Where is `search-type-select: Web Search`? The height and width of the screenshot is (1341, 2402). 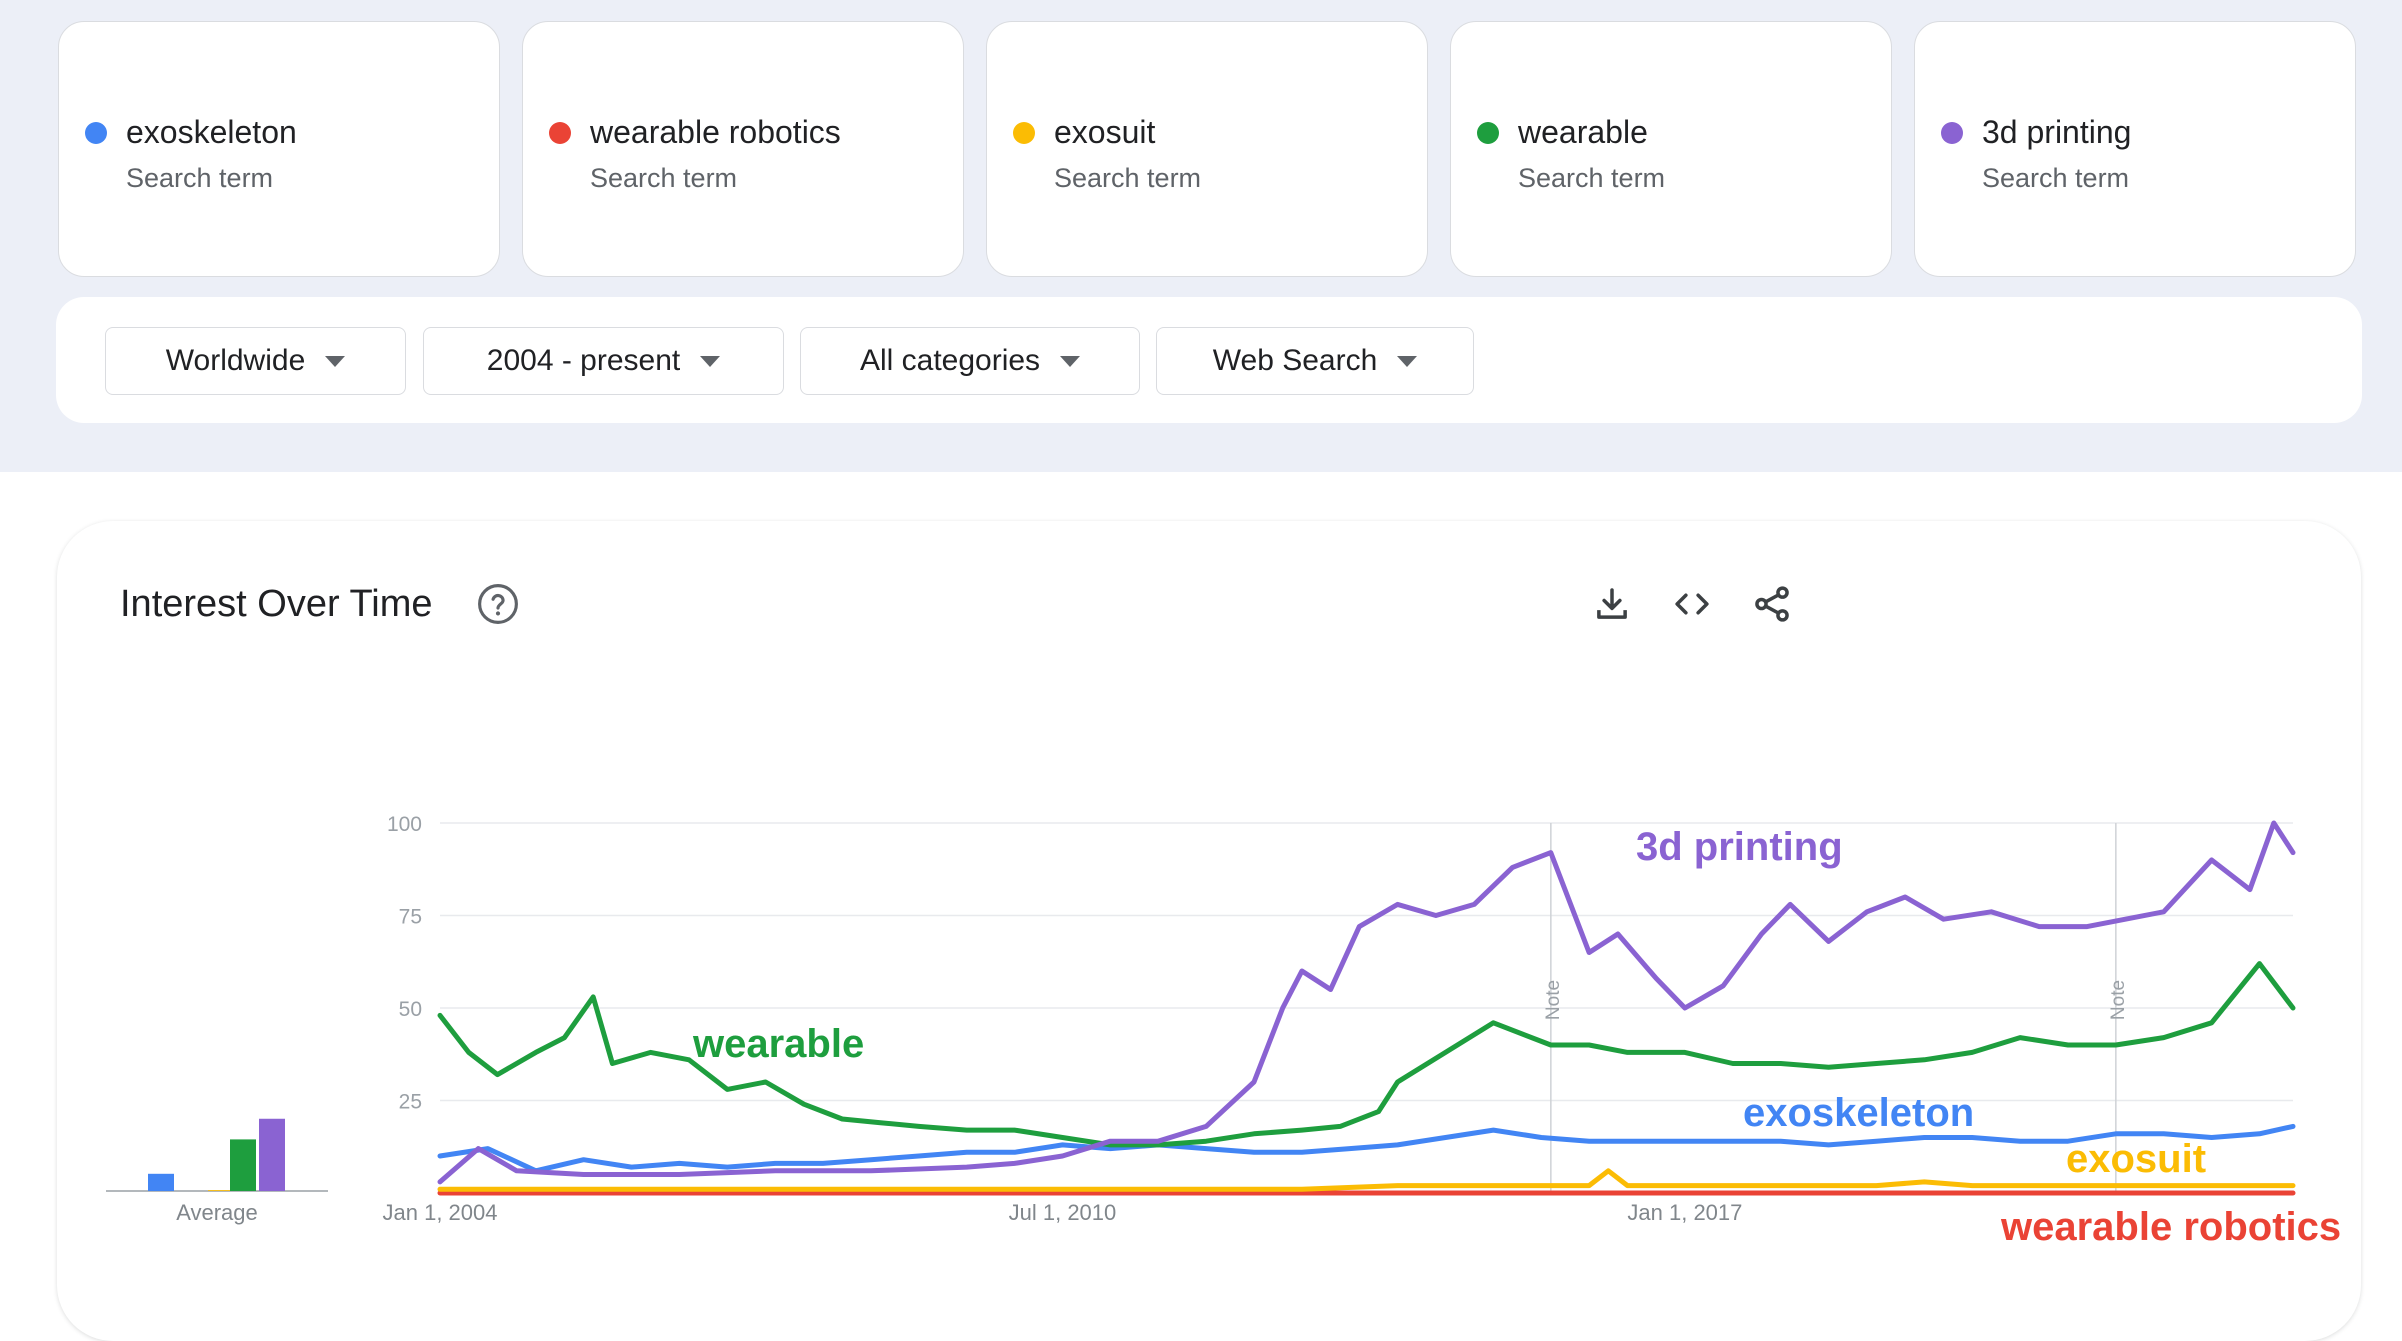
search-type-select: Web Search is located at coordinates (1315, 361).